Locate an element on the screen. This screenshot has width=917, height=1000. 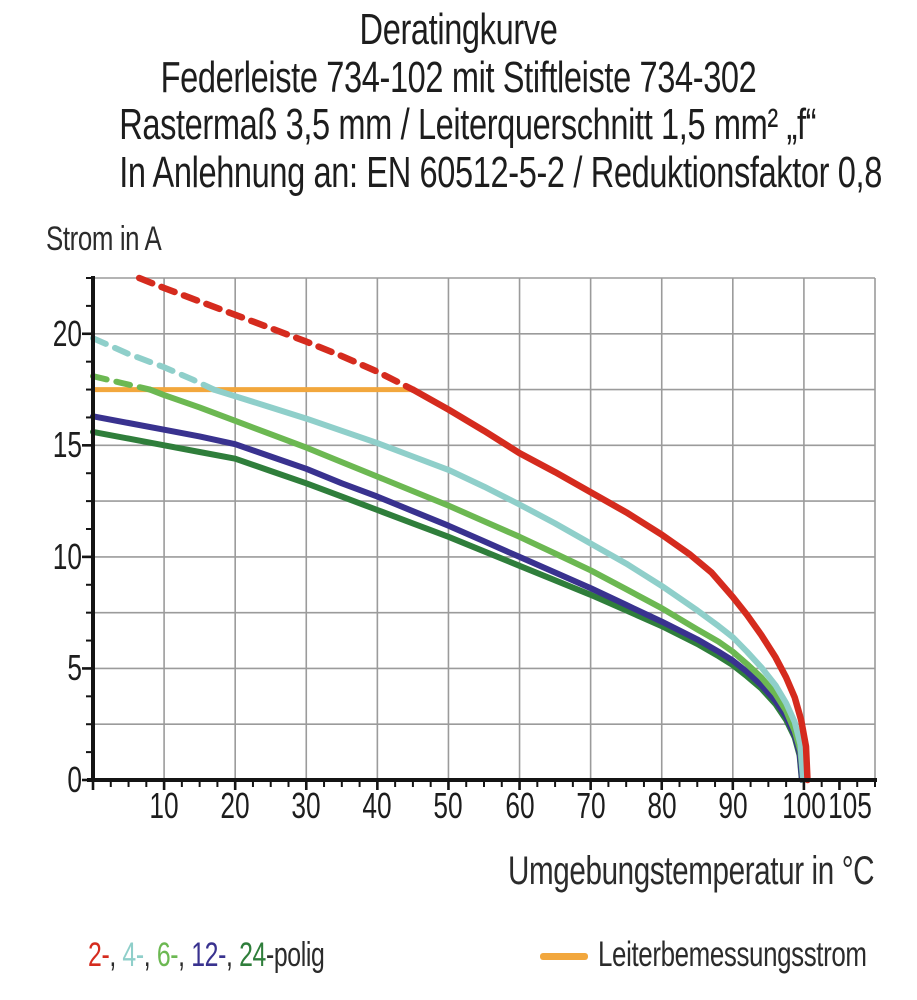
legend-pole-part-8: 24 is located at coordinates (252, 955).